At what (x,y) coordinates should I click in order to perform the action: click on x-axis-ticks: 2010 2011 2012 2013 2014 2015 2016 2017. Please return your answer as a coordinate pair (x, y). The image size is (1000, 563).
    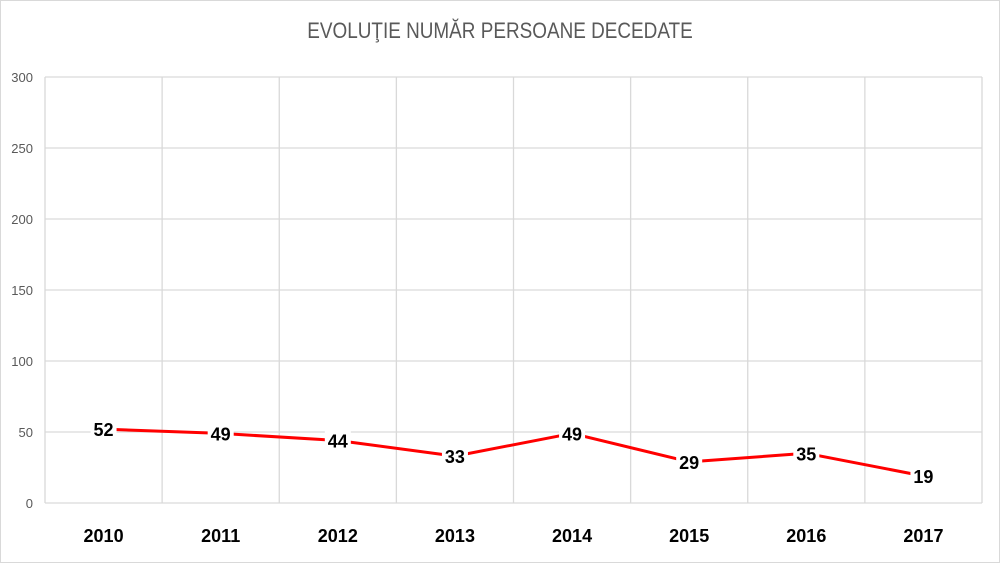
    Looking at the image, I should click on (514, 536).